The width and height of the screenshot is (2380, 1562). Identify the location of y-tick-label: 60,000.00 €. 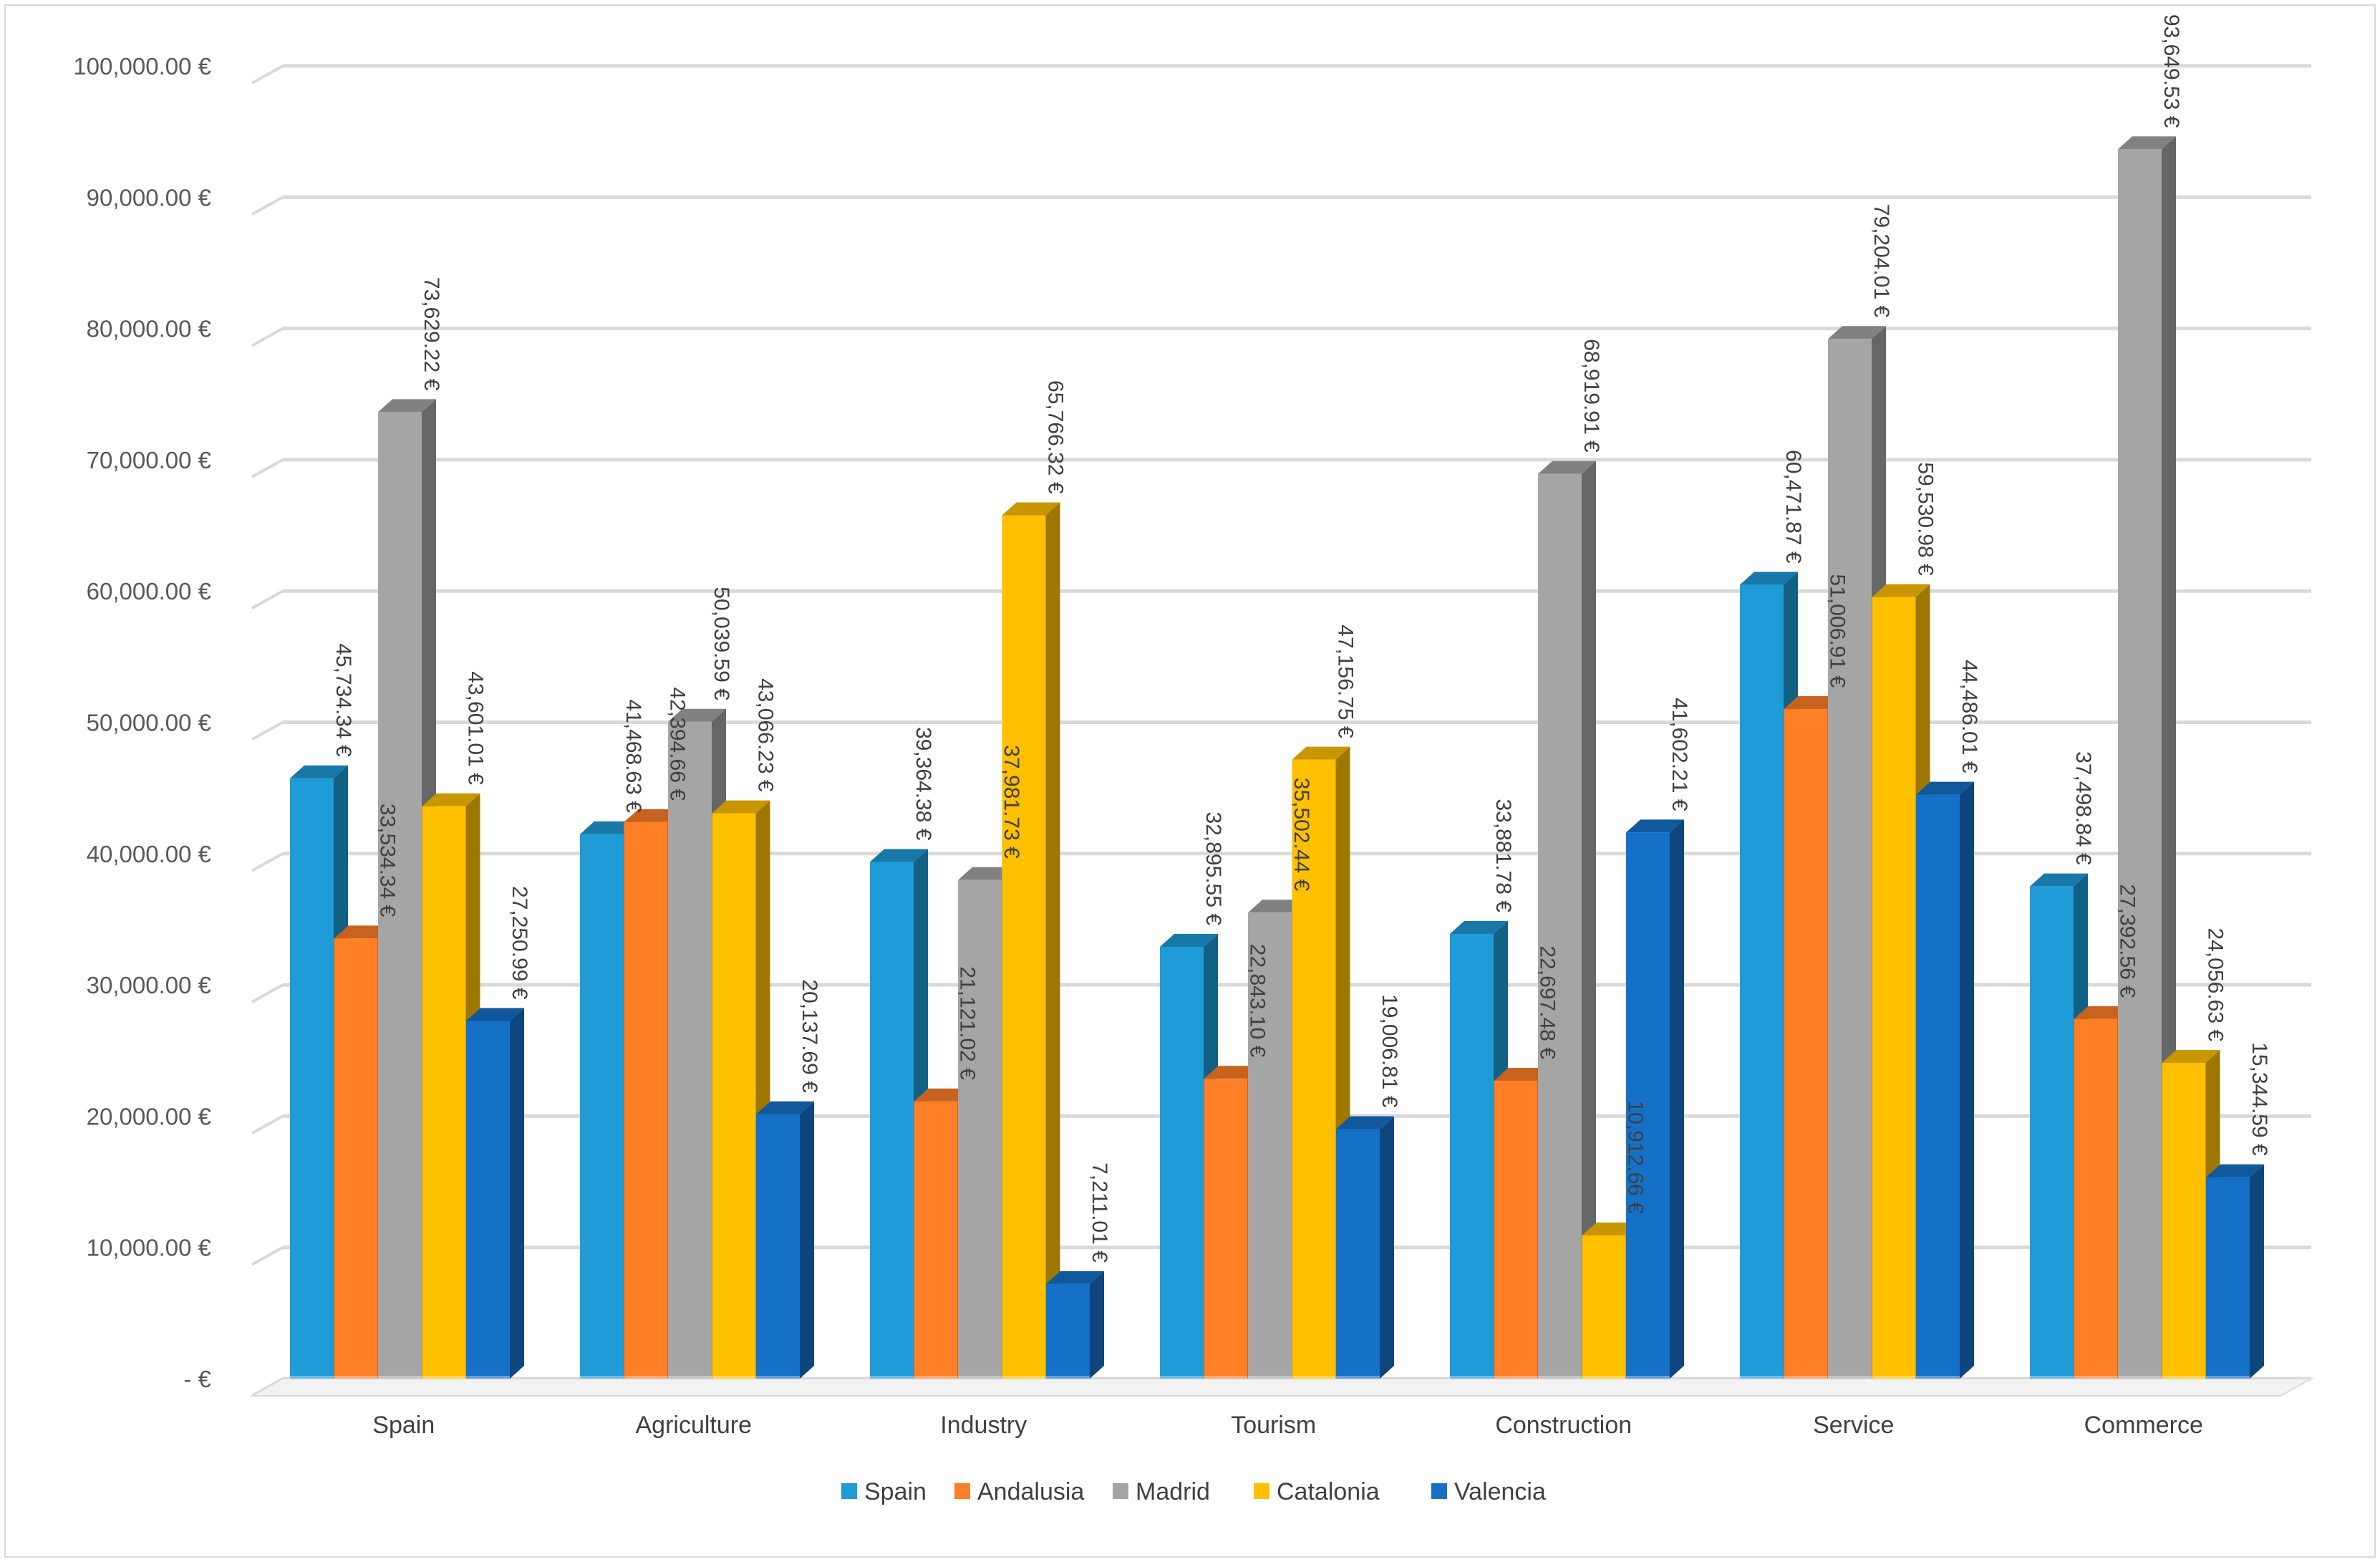
(149, 591).